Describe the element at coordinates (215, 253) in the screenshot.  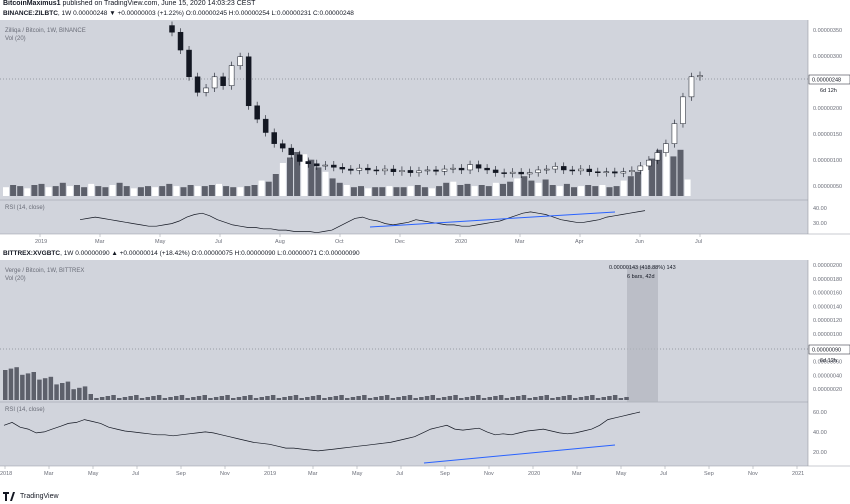
I see `xvg-open: 0.00000075` at that location.